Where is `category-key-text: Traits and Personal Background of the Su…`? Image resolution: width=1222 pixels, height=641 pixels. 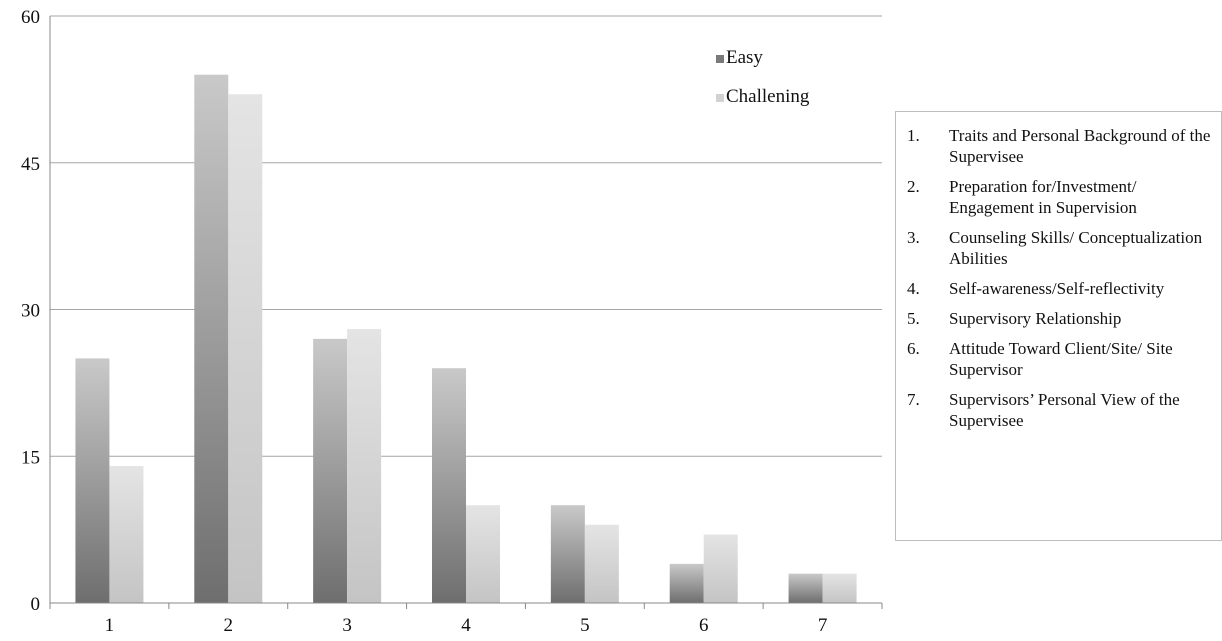 category-key-text: Traits and Personal Background of the Su… is located at coordinates (1080, 146).